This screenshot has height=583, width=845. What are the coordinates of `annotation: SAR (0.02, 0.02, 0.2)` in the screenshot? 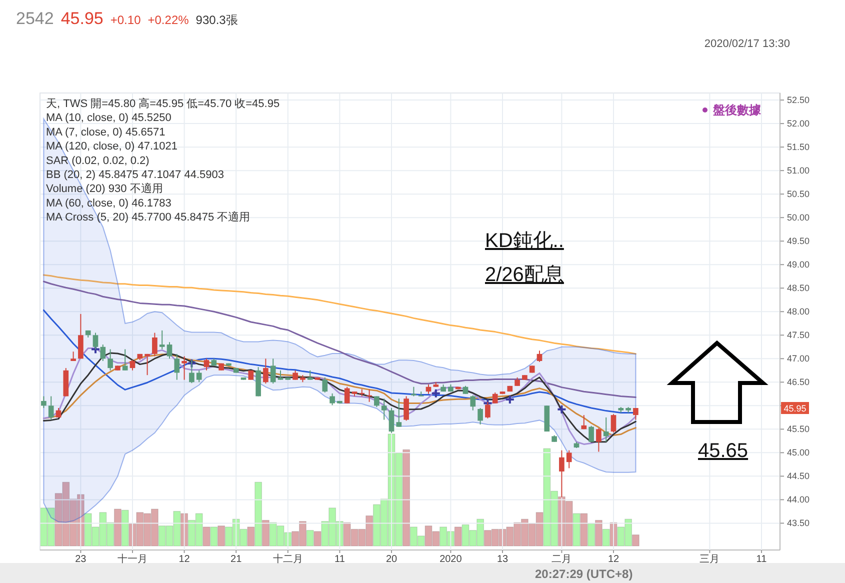 It's located at (98, 160).